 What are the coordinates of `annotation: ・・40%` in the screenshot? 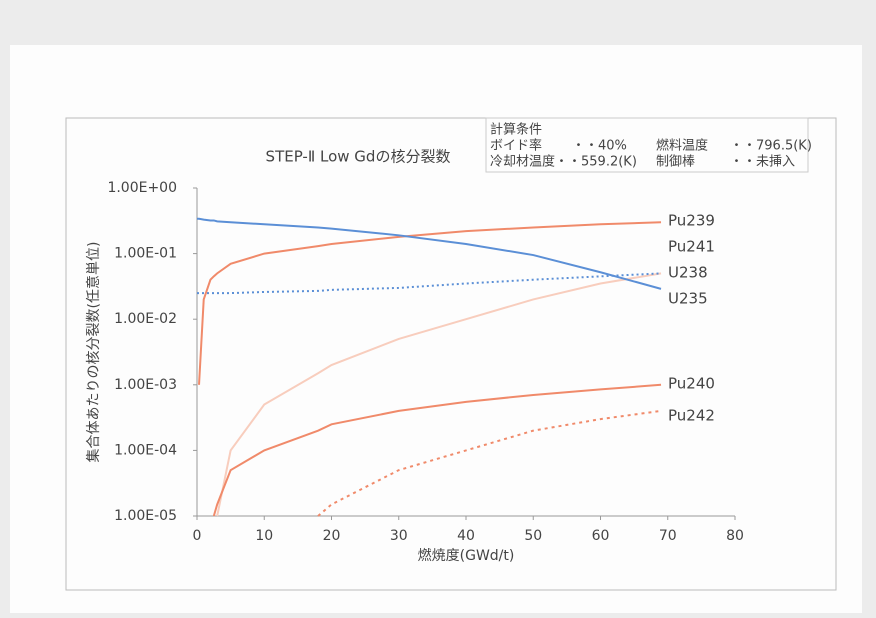 It's located at (599, 146).